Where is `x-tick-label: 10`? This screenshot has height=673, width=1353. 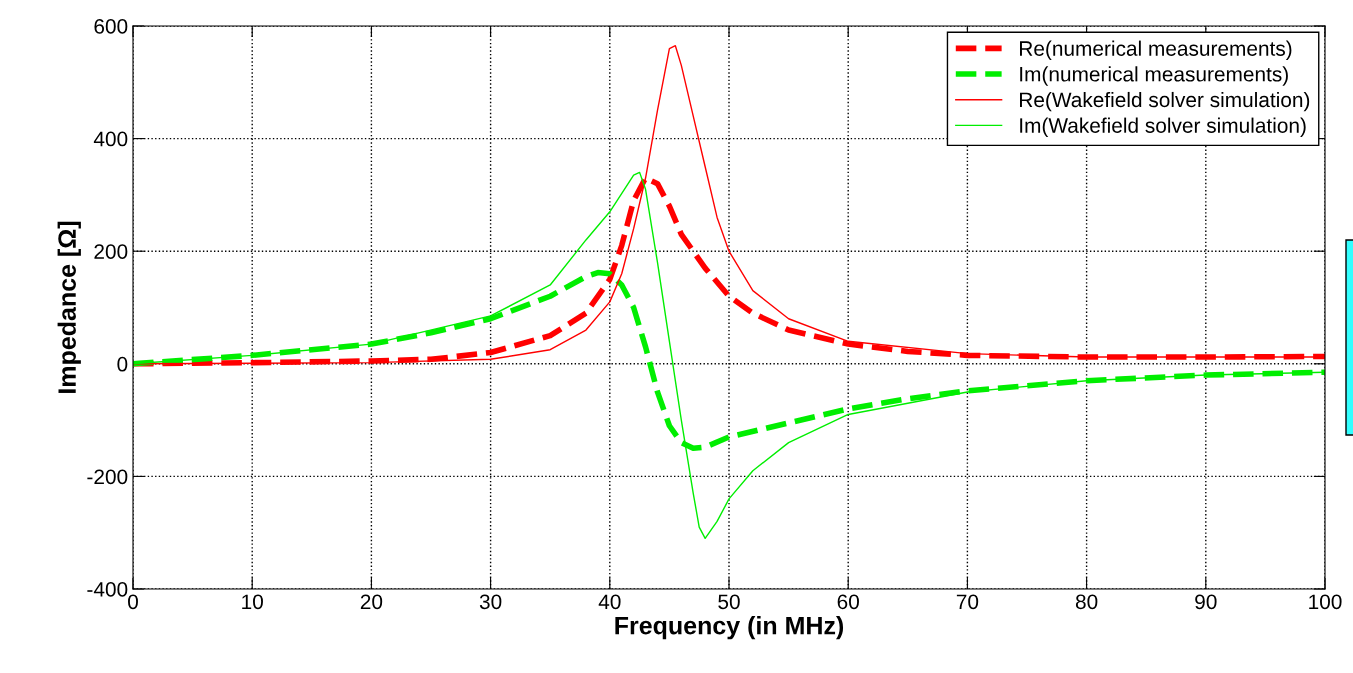
x-tick-label: 10 is located at coordinates (252, 602).